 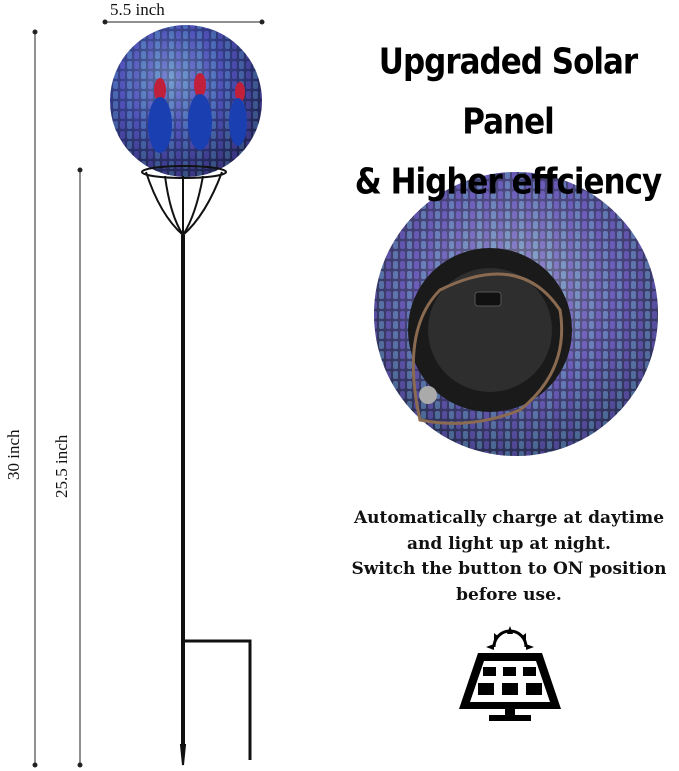 What do you see at coordinates (510, 673) in the screenshot?
I see `solar-panel-icon` at bounding box center [510, 673].